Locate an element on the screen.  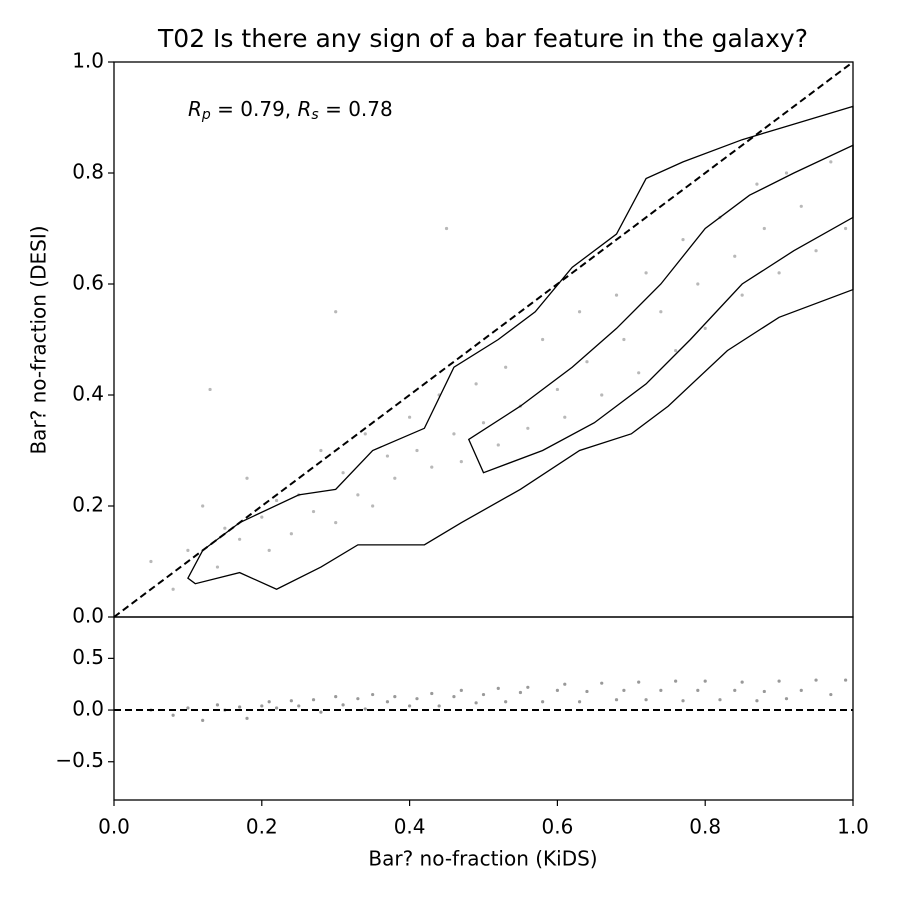
x-tick-label: 0.4 is located at coordinates (410, 827).